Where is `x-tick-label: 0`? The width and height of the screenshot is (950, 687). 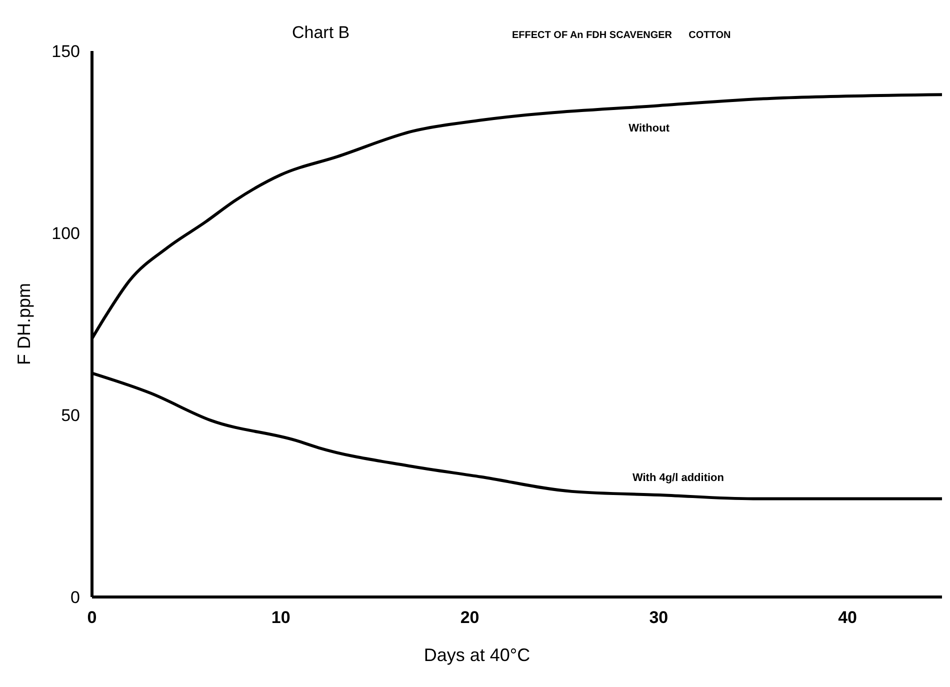 x-tick-label: 0 is located at coordinates (92, 617).